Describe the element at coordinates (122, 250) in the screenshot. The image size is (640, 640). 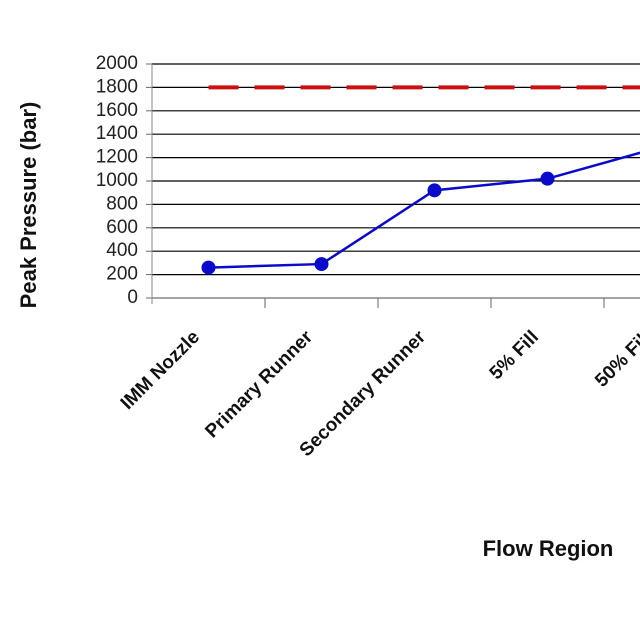
I see `y-tick-label: 400` at that location.